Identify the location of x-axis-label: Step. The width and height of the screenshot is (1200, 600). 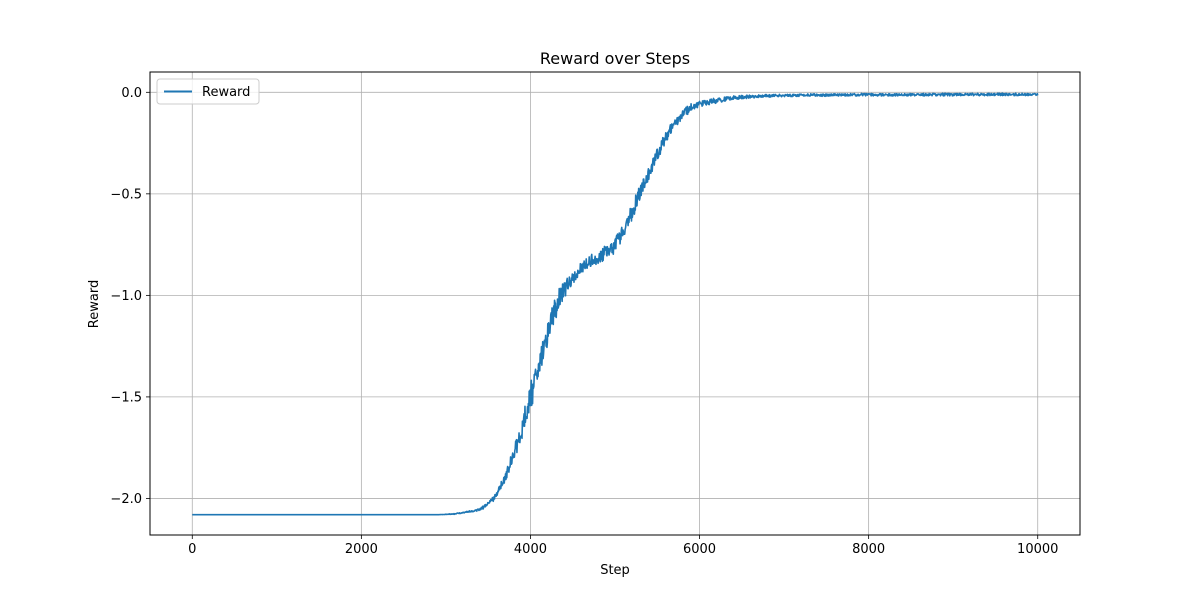
(615, 570).